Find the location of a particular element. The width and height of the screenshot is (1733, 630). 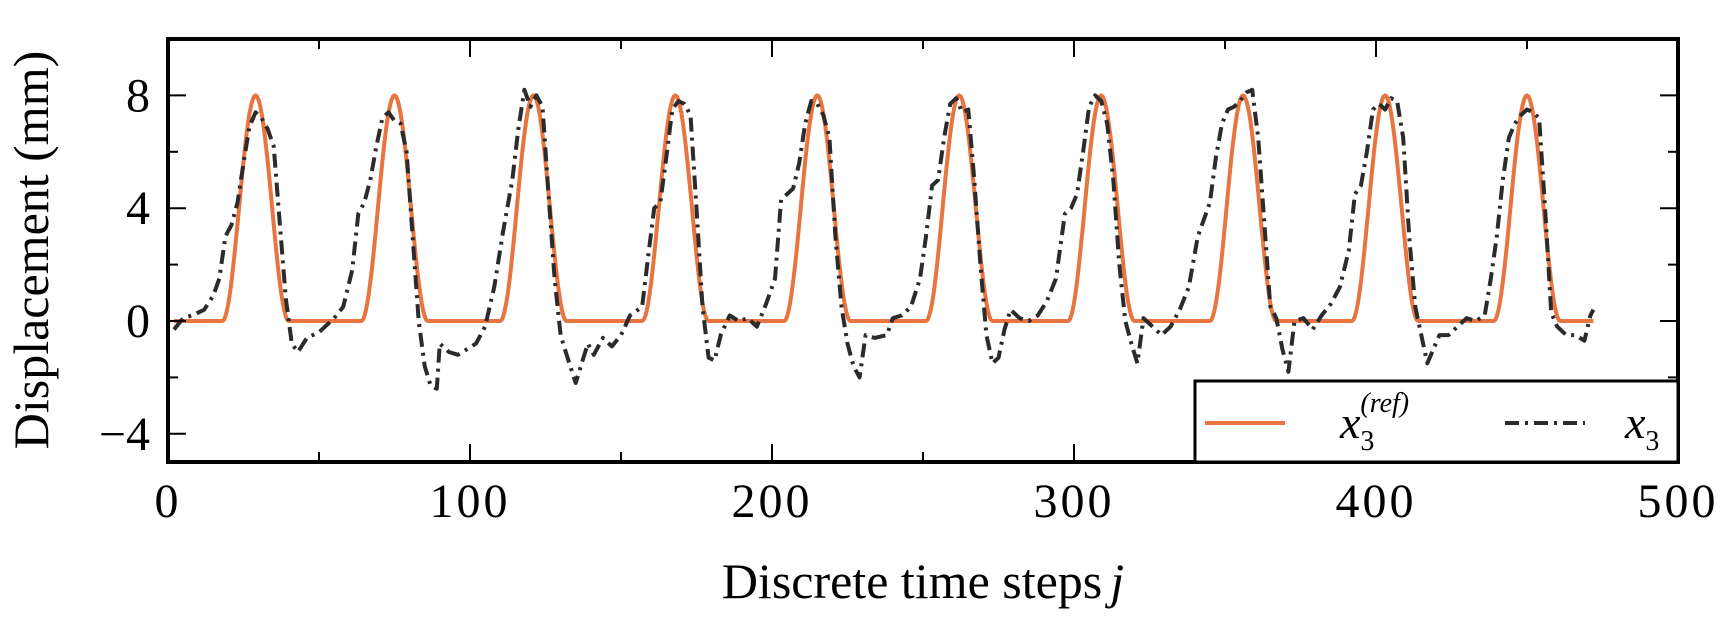

x-tick-label: 400 is located at coordinates (1376, 501).